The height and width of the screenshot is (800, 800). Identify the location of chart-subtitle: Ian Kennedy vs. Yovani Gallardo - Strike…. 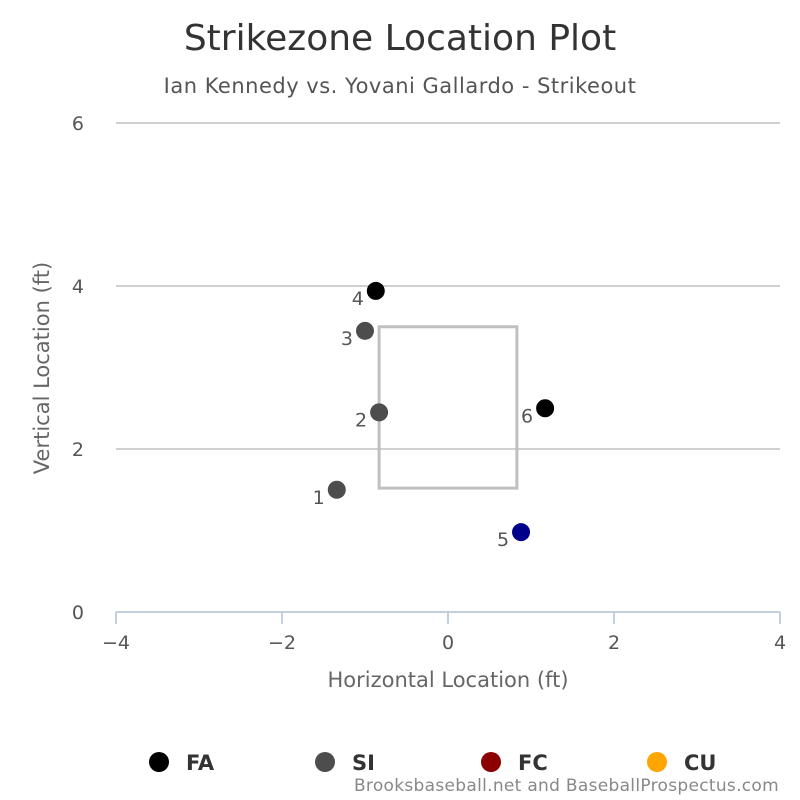
(400, 86).